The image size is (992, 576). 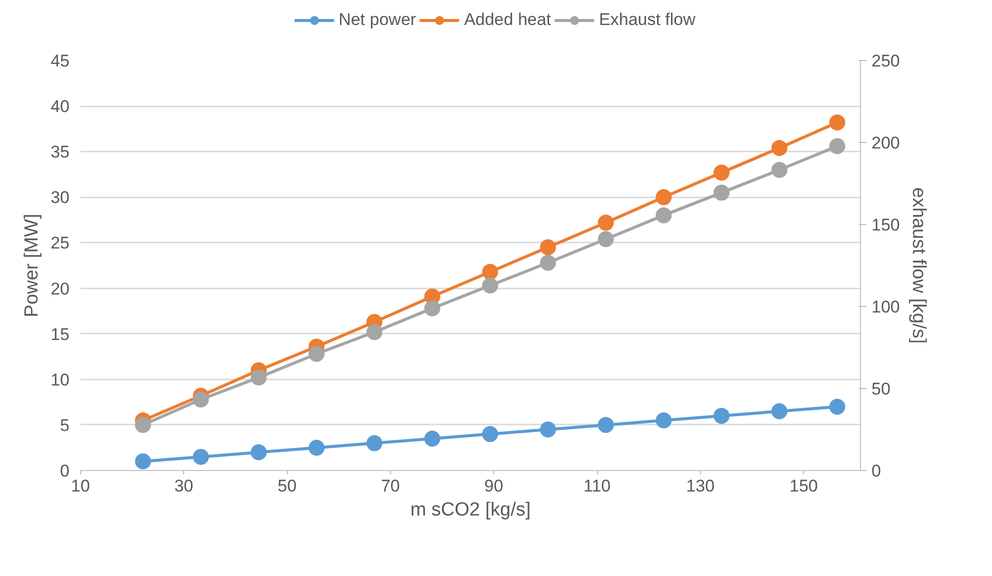 I want to click on legend-label: Added heat, so click(x=508, y=20).